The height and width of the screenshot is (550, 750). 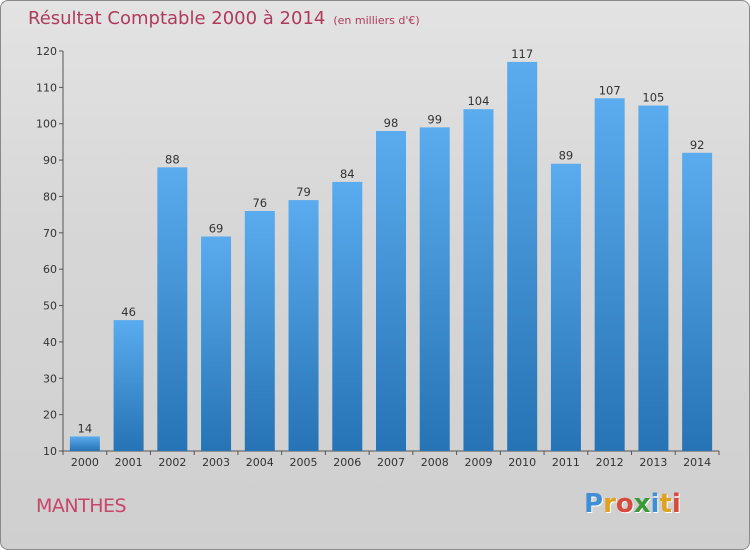 I want to click on data-label: 84, so click(x=347, y=174).